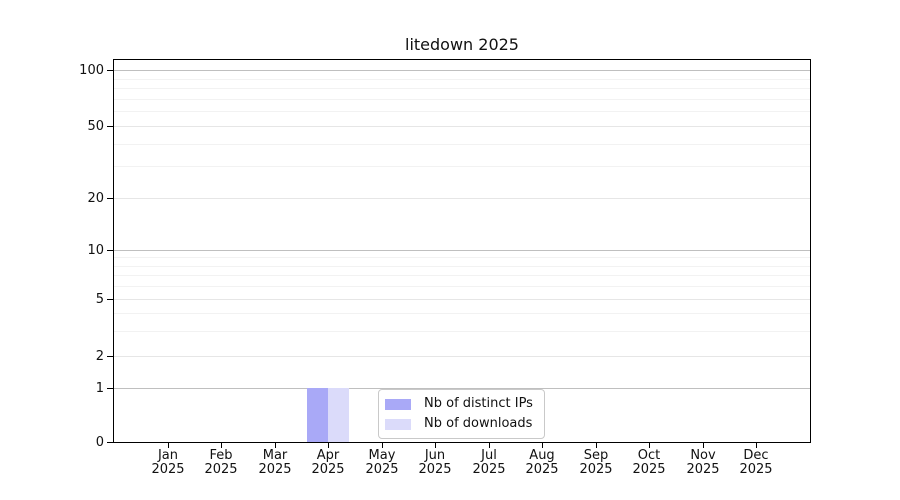  I want to click on x-tick-label-dec: Dec 2025, so click(756, 463).